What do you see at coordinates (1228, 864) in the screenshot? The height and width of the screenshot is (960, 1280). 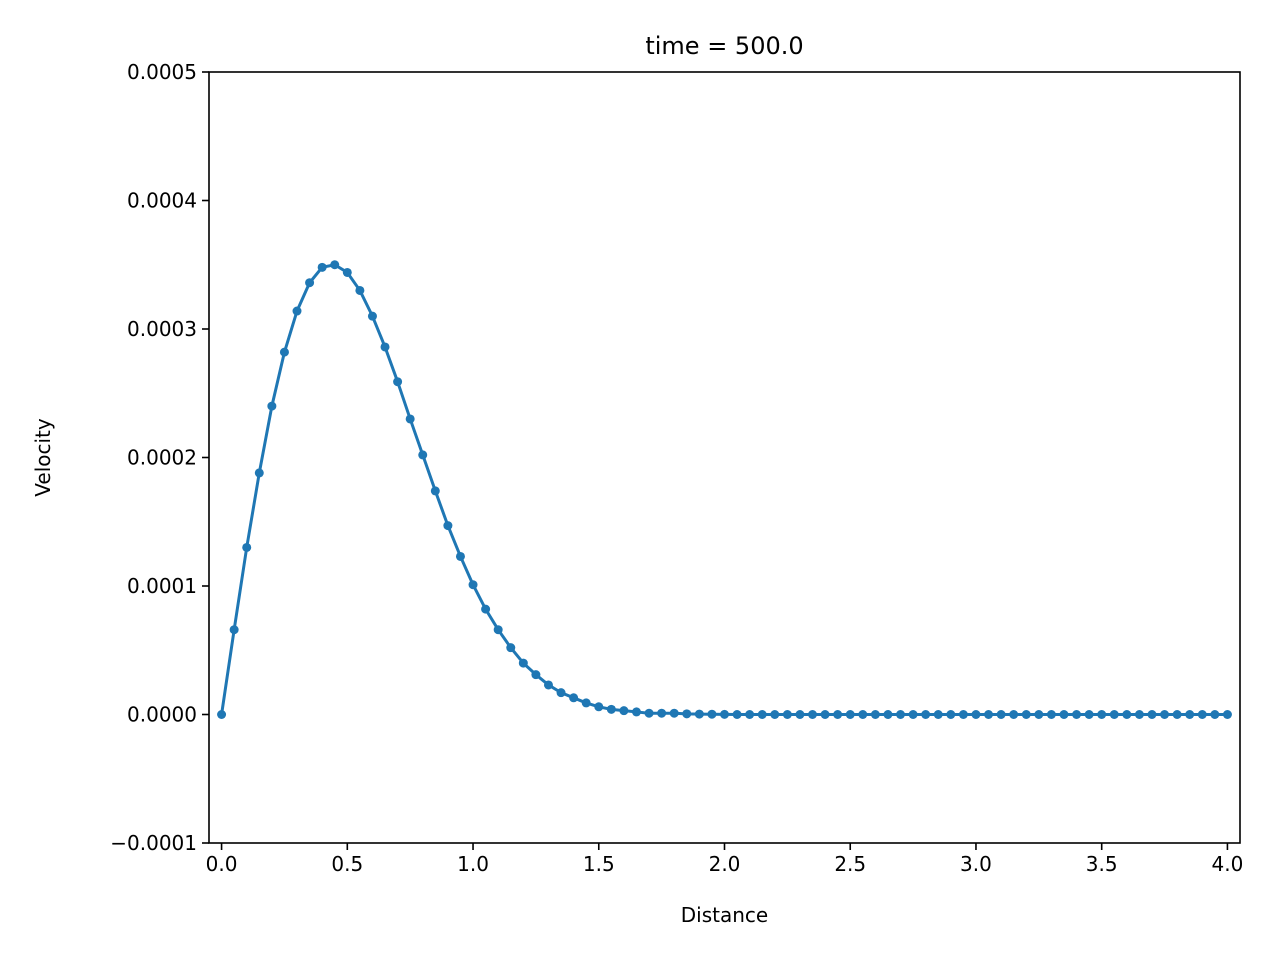 I see `x-tick-label: 4.0` at bounding box center [1228, 864].